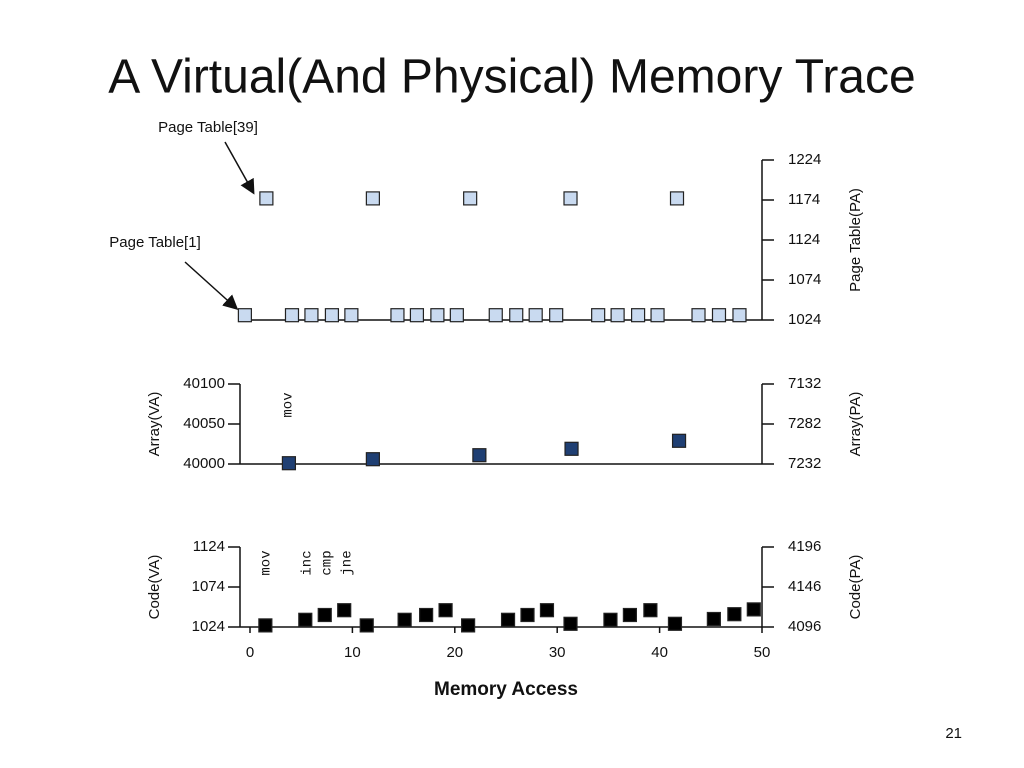 The width and height of the screenshot is (1024, 768). What do you see at coordinates (855, 424) in the screenshot?
I see `y2-axis-label: Array(PA)` at bounding box center [855, 424].